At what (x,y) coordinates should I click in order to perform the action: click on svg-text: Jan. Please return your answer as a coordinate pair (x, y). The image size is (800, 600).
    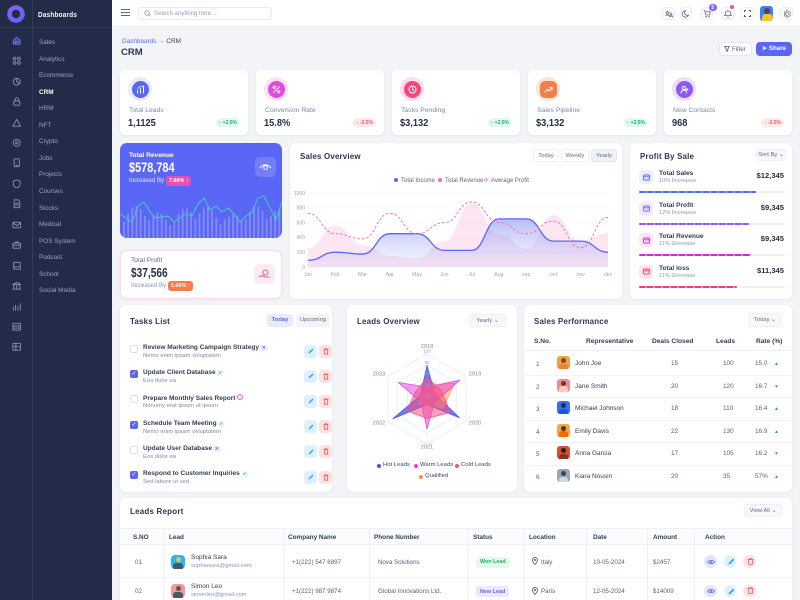
    Looking at the image, I should click on (308, 275).